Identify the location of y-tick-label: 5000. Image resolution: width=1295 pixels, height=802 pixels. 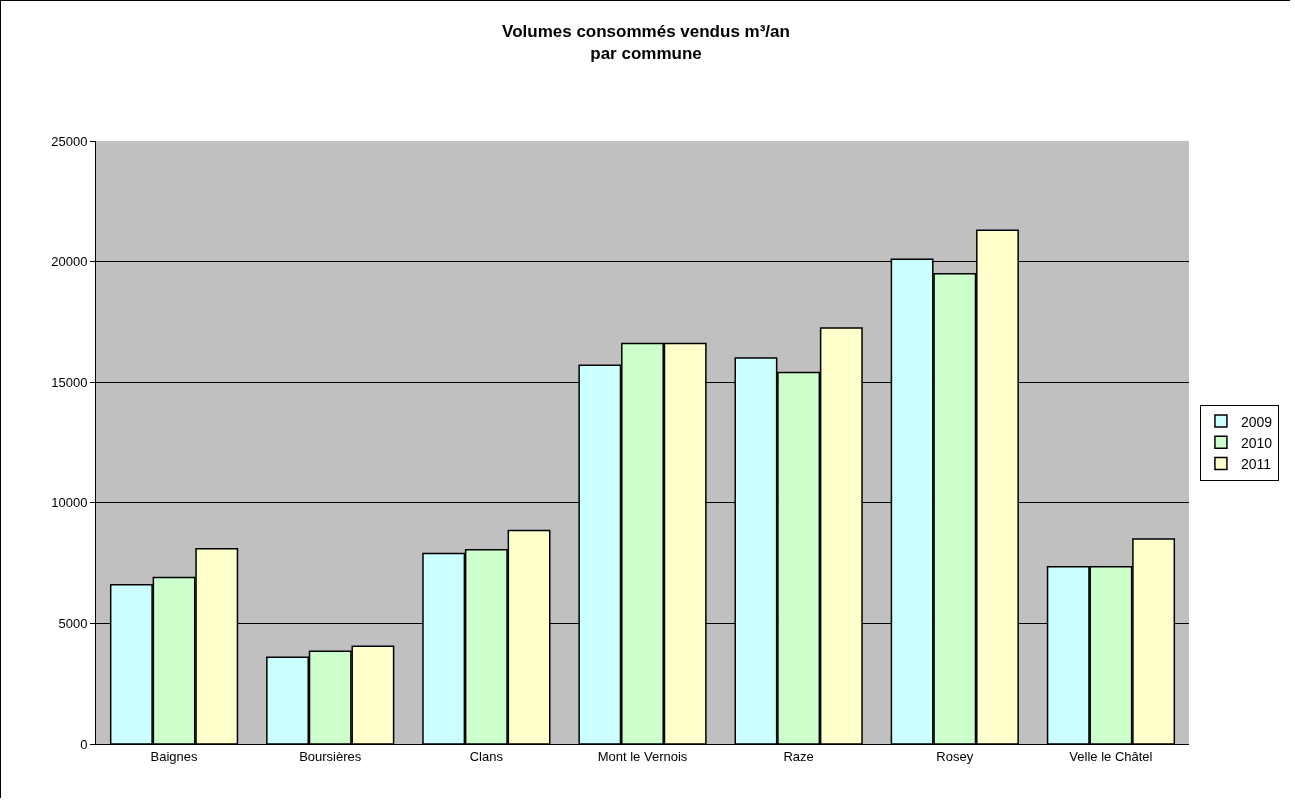
(73, 623).